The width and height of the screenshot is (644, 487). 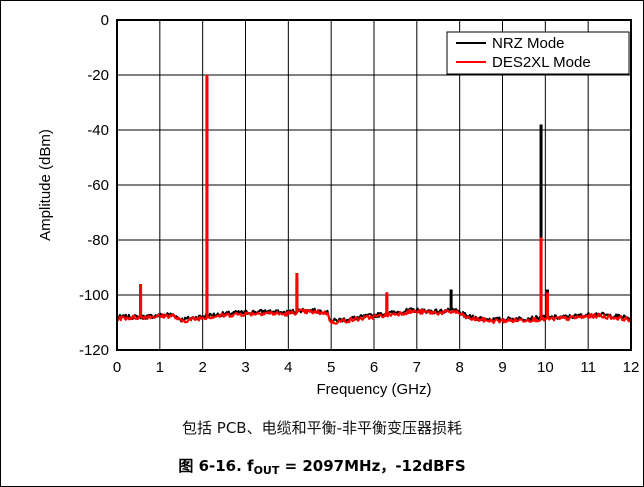 I want to click on x-tick-label: 4, so click(x=288, y=367).